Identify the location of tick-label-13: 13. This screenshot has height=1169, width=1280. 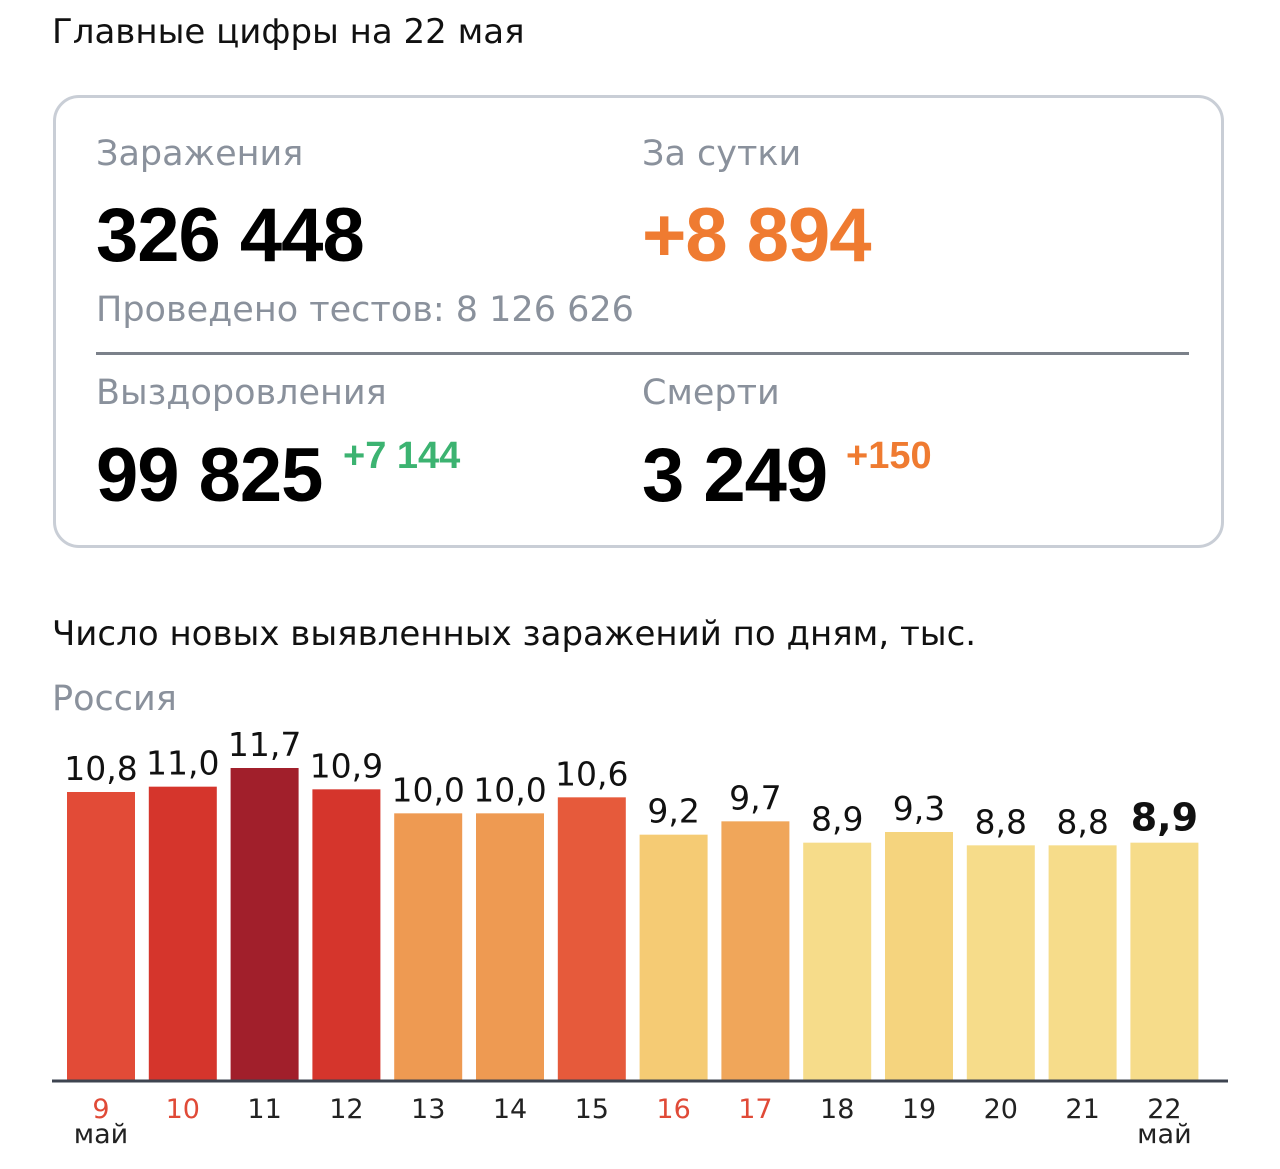
(428, 1109).